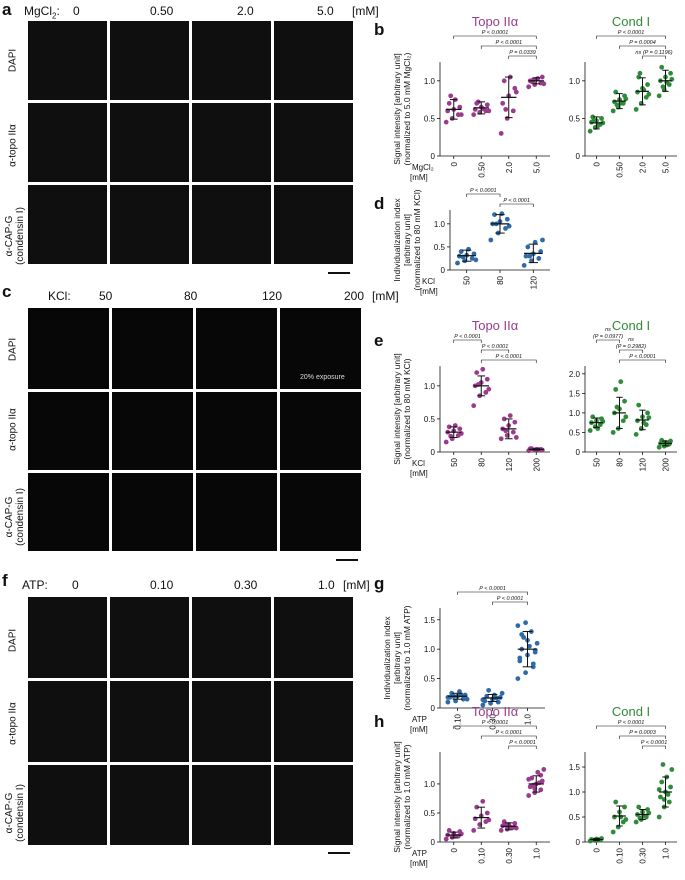  I want to click on chart-e-4-ytick-label-2: 1.0, so click(575, 413).